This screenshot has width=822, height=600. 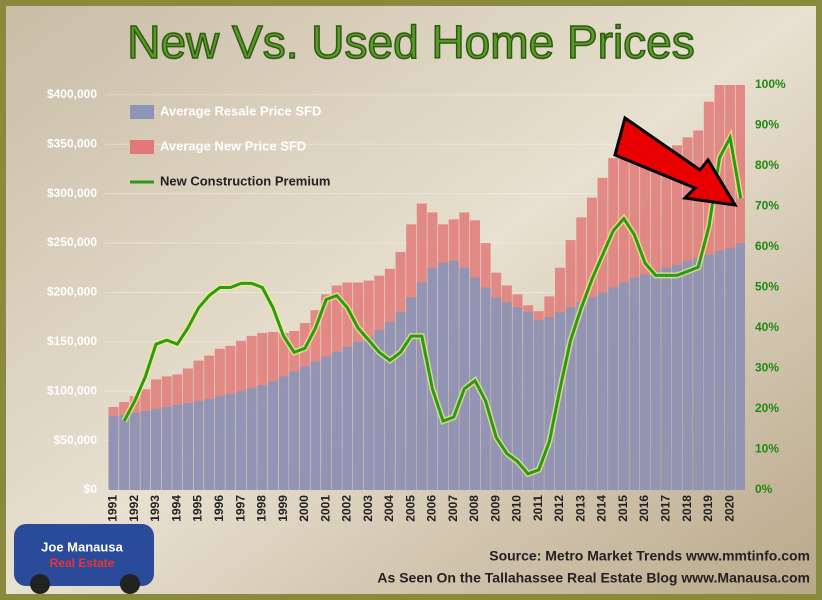 I want to click on y-tick-label: $400,000, so click(x=72, y=94).